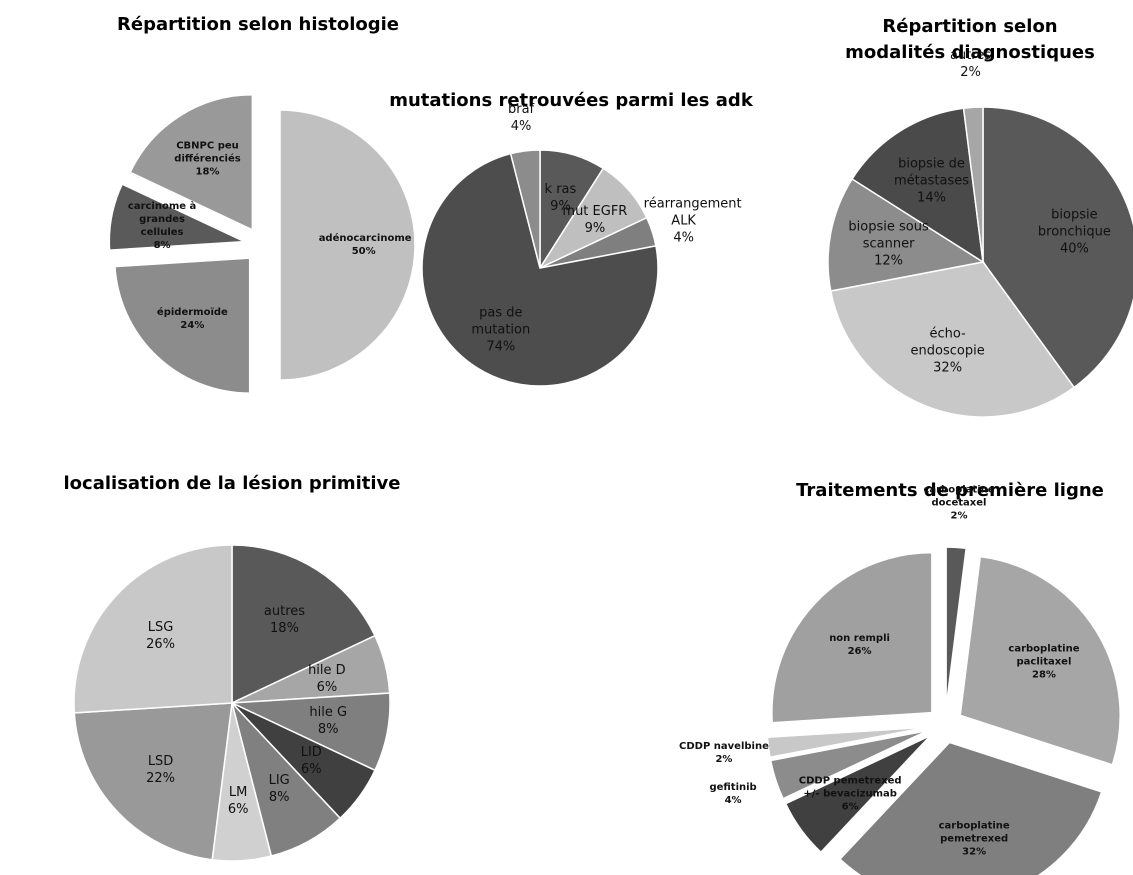 The width and height of the screenshot is (1133, 875). What do you see at coordinates (363, 251) in the screenshot?
I see `value-label: 50%` at bounding box center [363, 251].